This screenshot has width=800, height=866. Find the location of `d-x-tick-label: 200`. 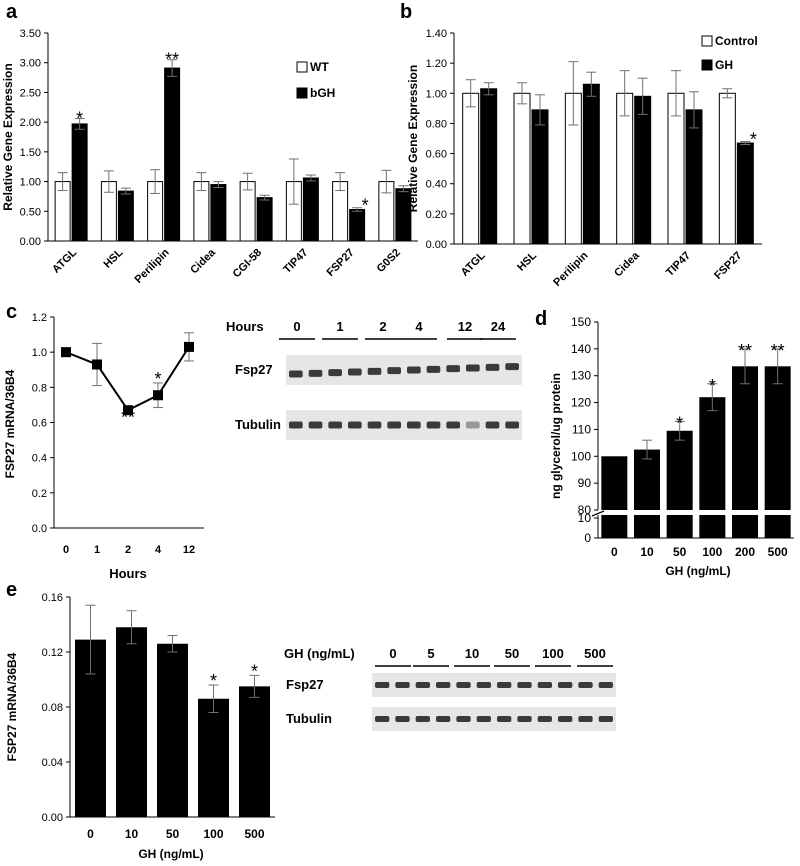

d-x-tick-label: 200 is located at coordinates (745, 552).